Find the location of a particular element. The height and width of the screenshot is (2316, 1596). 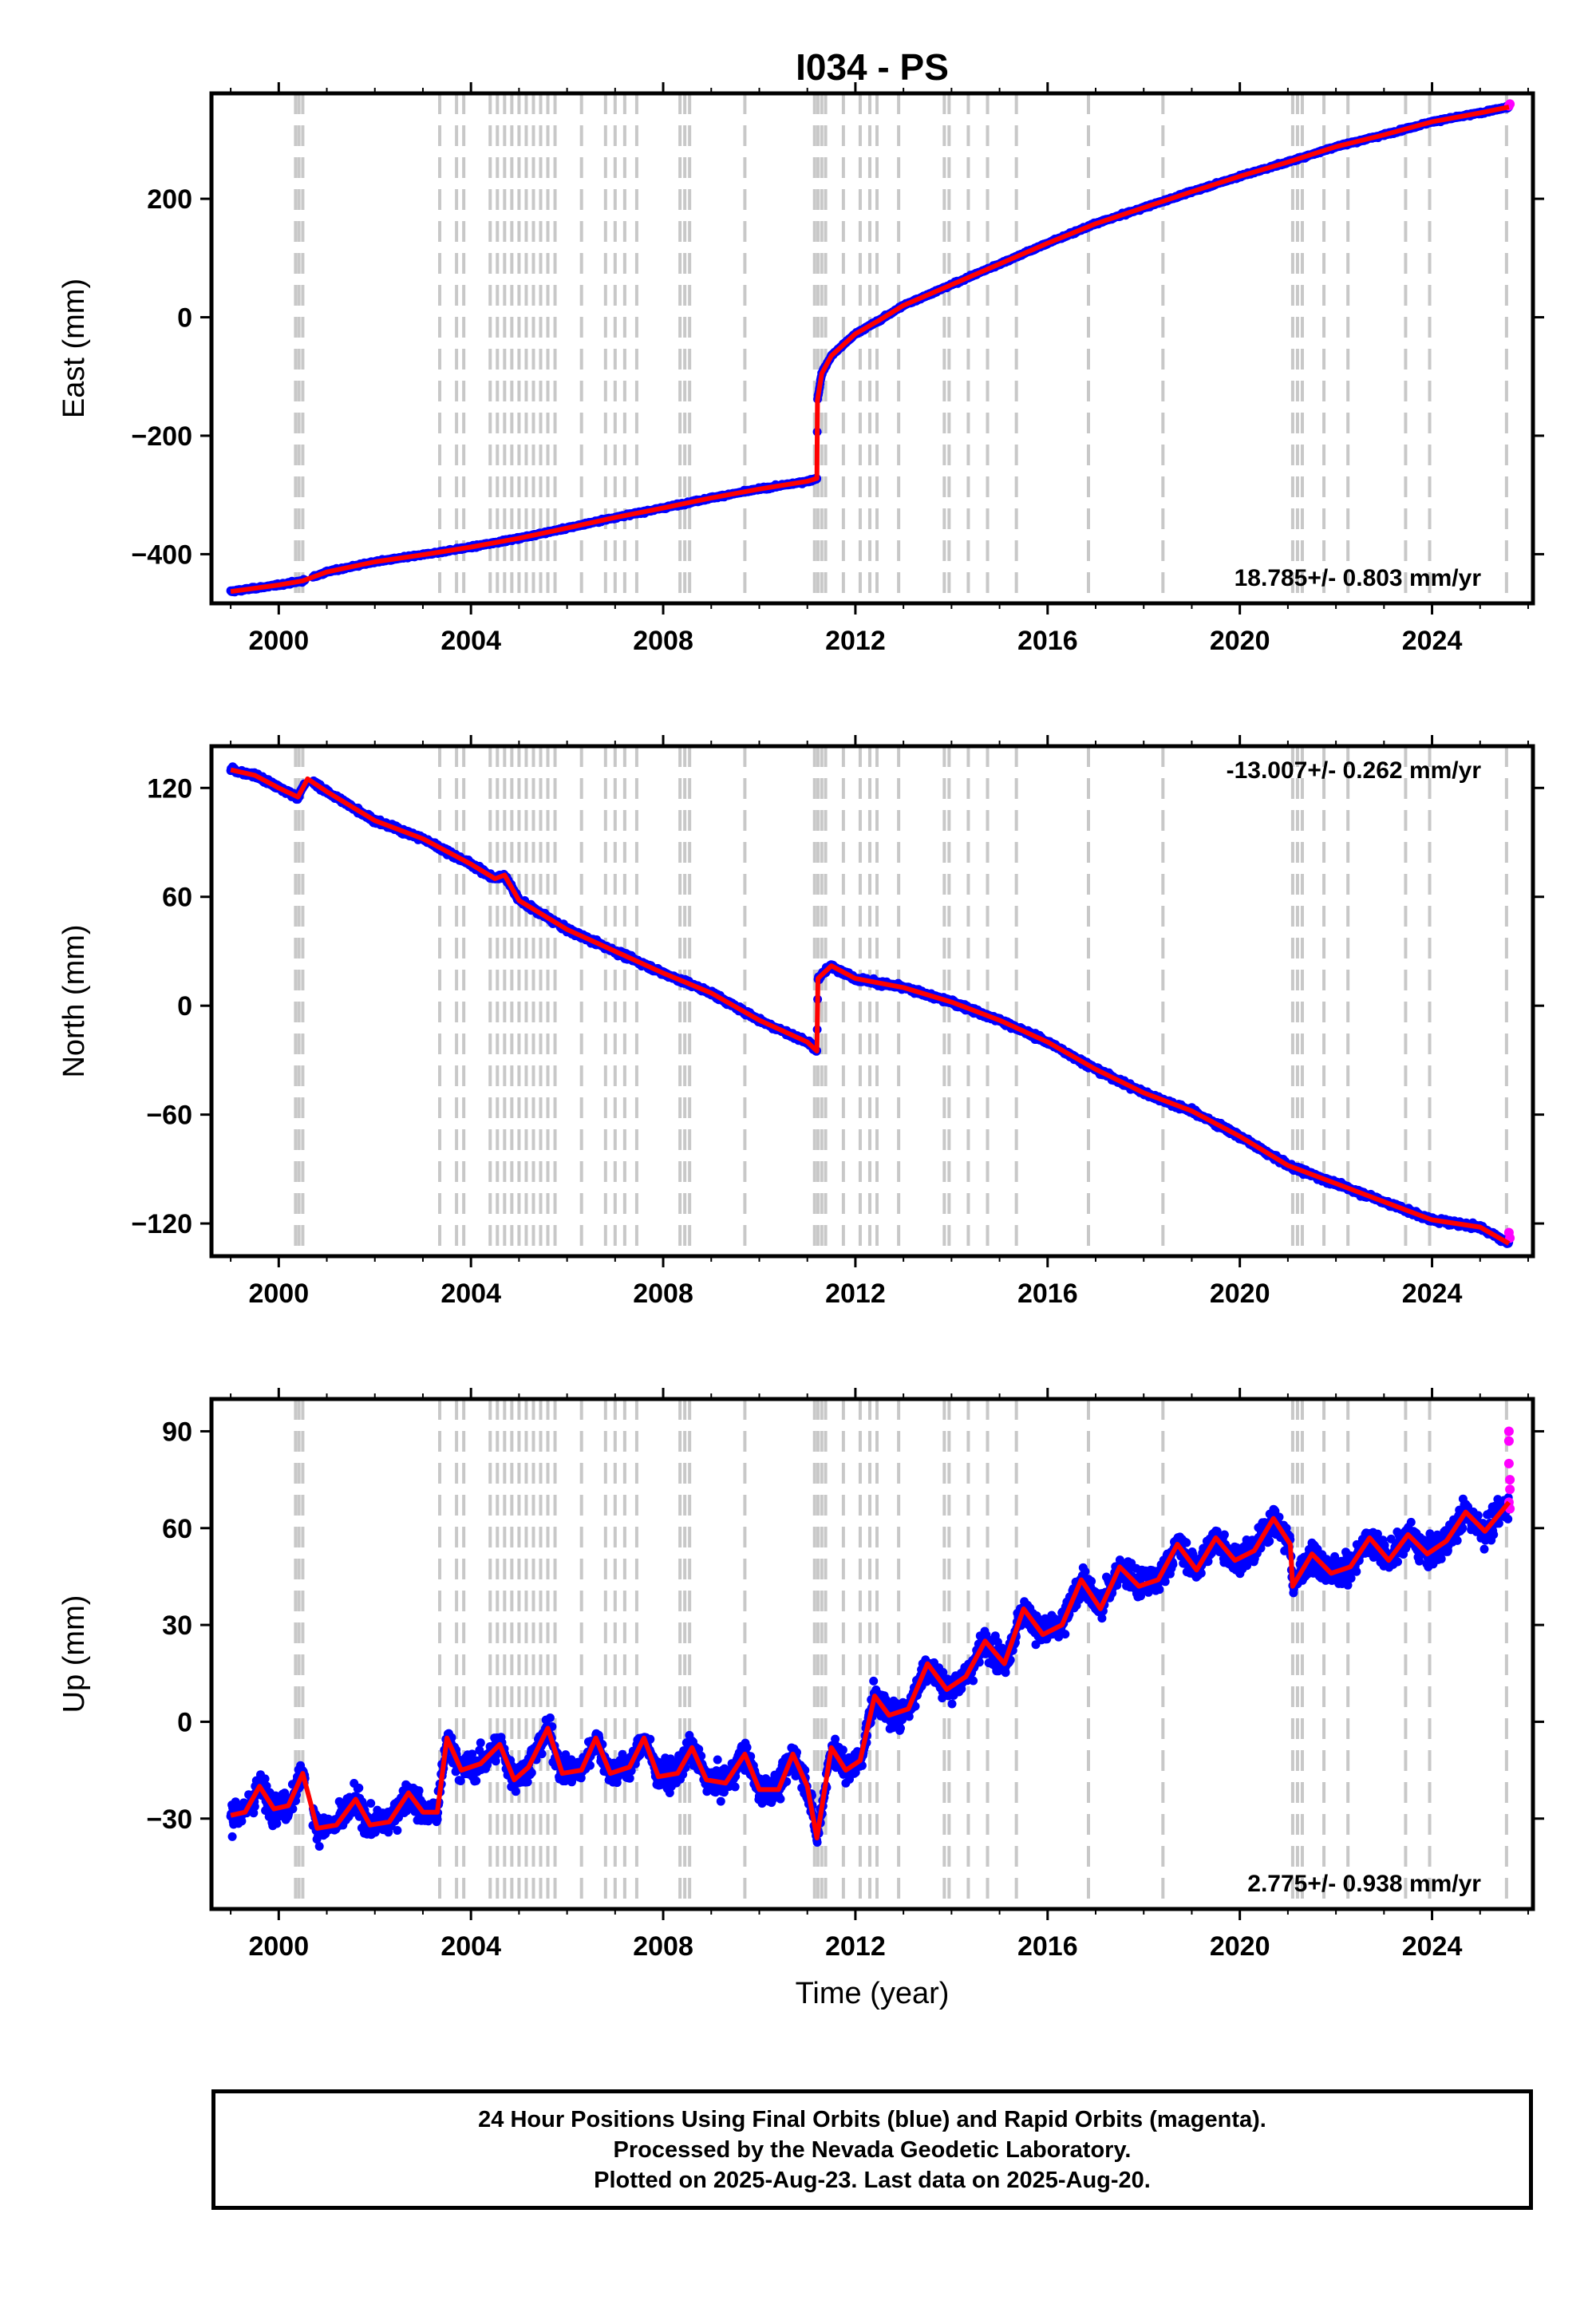

chart-title: I034 - PS is located at coordinates (873, 67).